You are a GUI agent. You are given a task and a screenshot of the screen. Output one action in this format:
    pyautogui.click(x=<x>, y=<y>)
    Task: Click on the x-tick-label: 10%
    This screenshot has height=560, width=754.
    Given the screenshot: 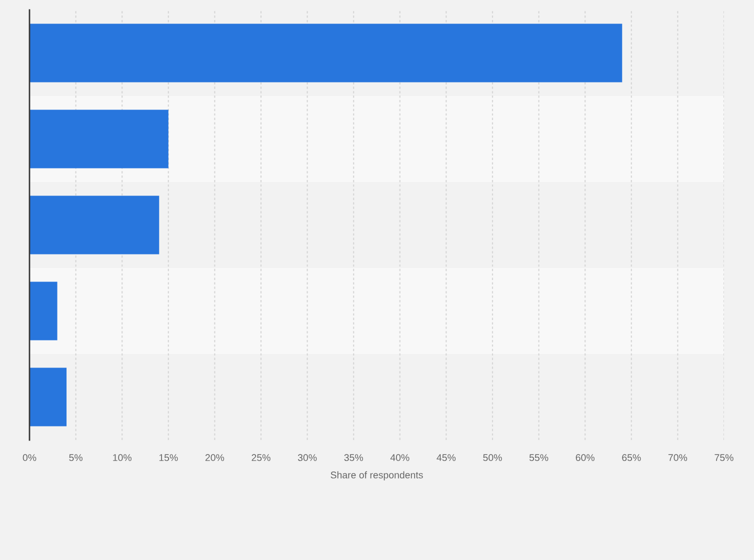 What is the action you would take?
    pyautogui.click(x=122, y=458)
    